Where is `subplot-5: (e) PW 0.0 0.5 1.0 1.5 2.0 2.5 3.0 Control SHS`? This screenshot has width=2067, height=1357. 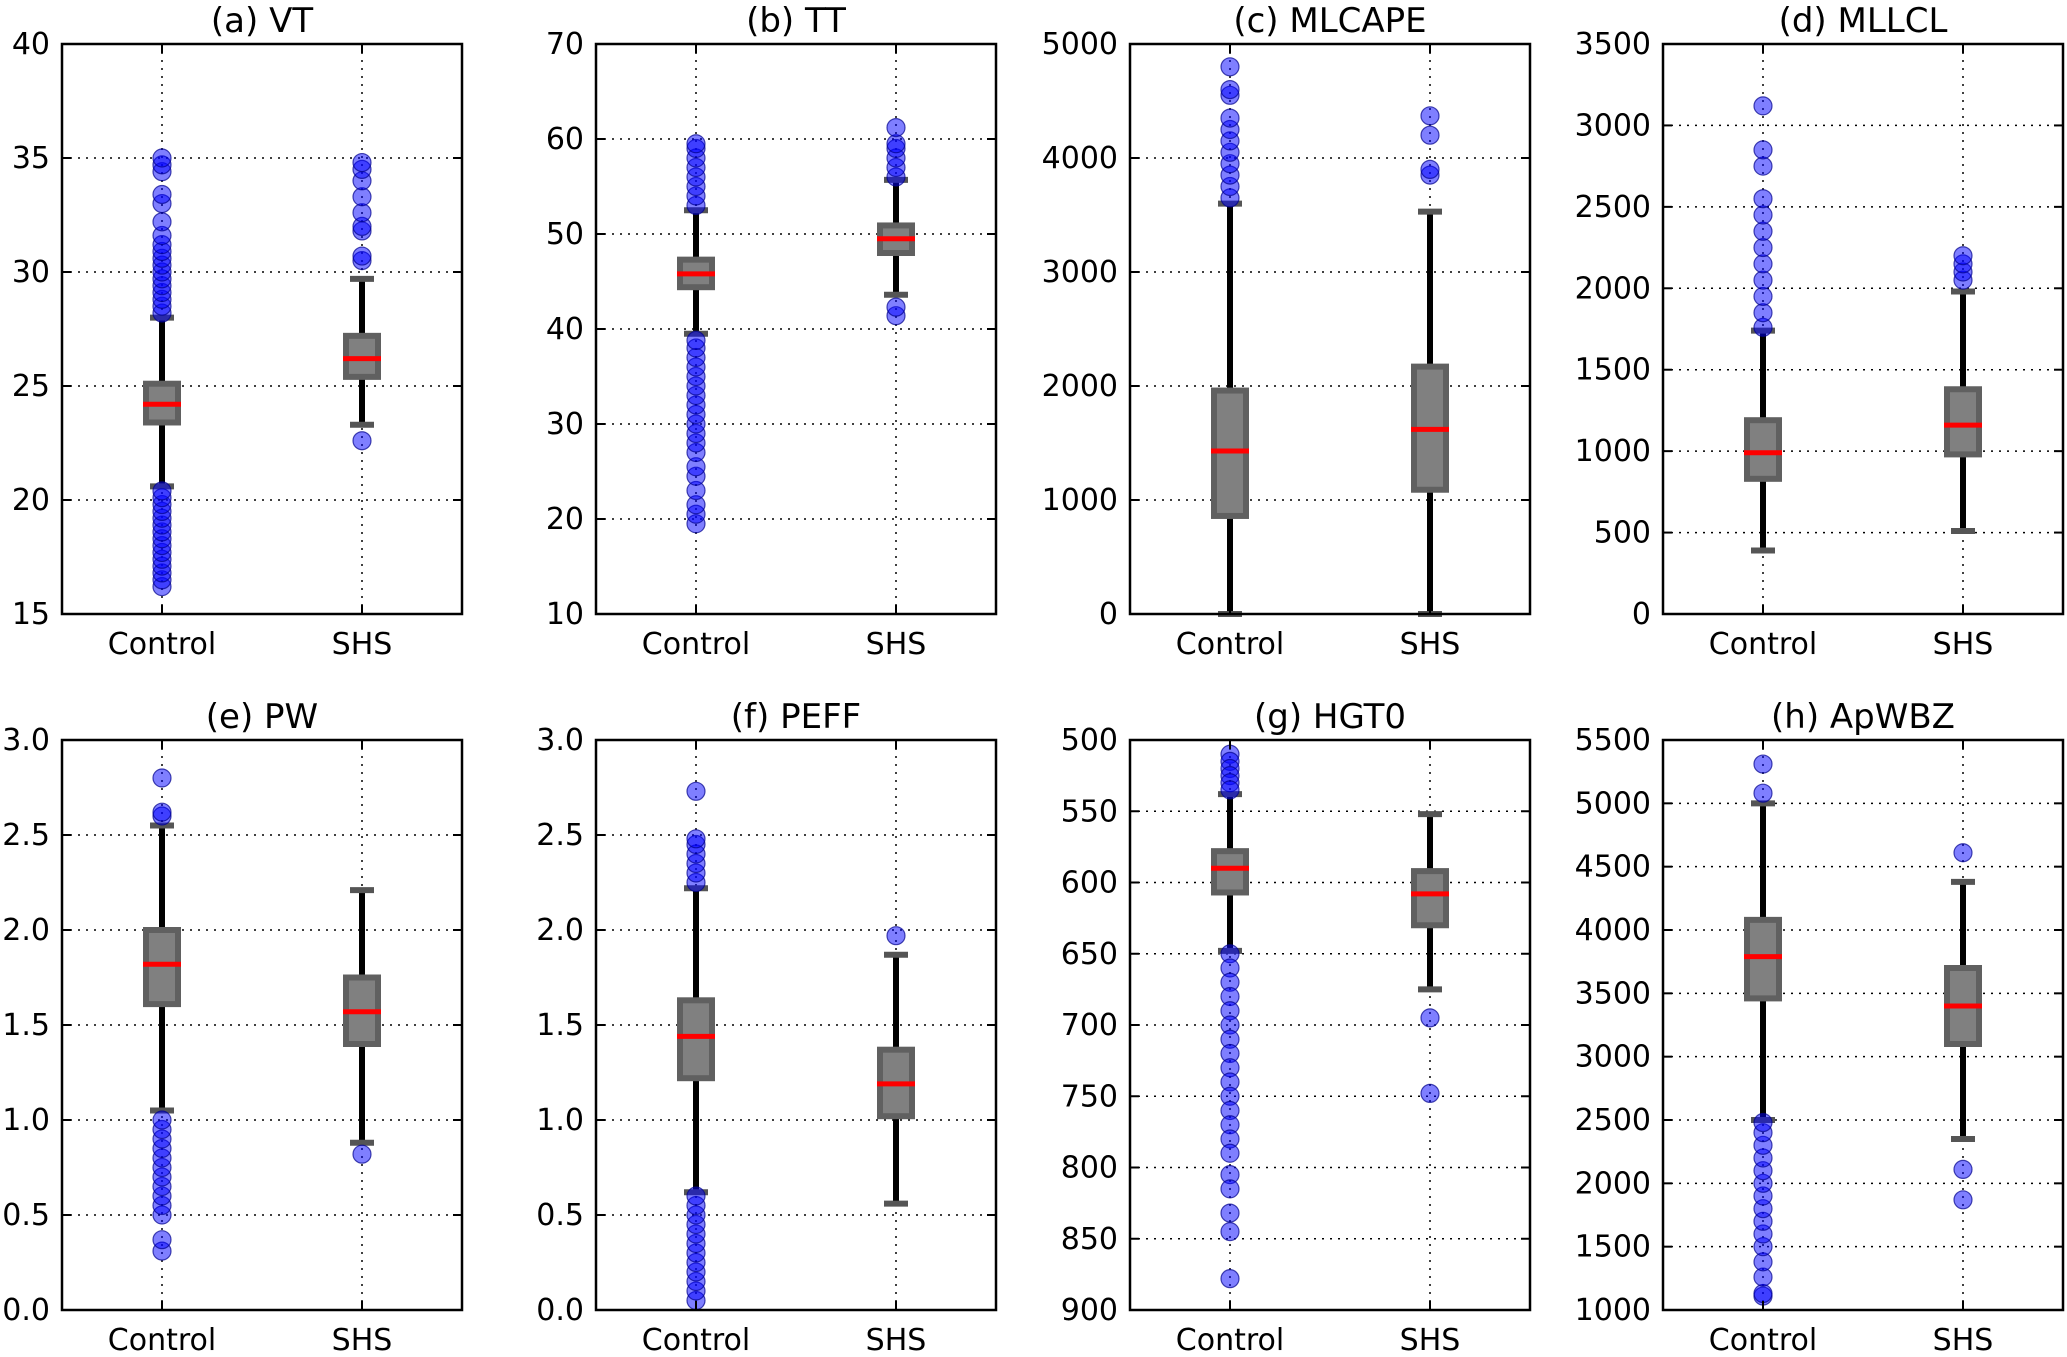 subplot-5: (e) PW 0.0 0.5 1.0 1.5 2.0 2.5 3.0 Control SHS is located at coordinates (233, 1027).